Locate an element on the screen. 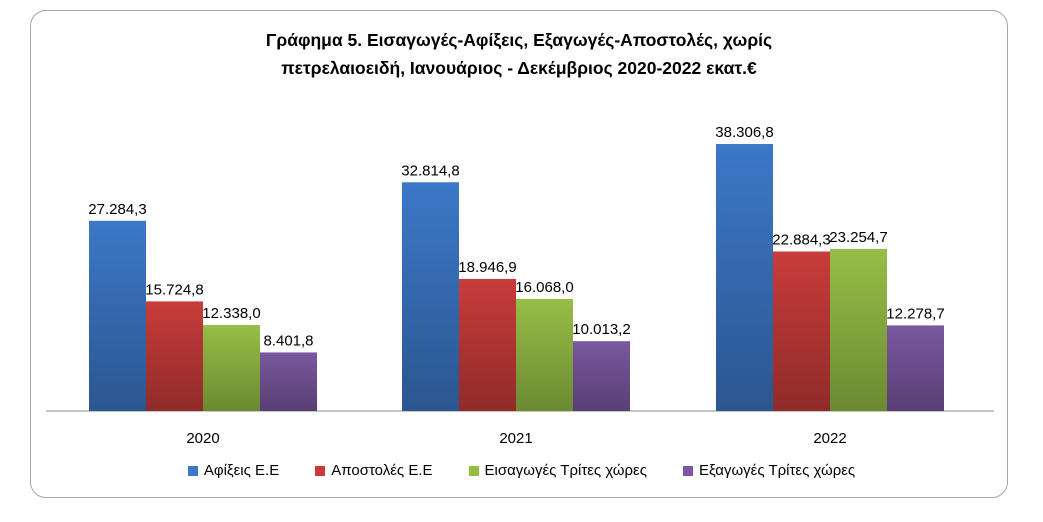 The height and width of the screenshot is (522, 1043). x-tick-label-2021: 2021 is located at coordinates (515, 438).